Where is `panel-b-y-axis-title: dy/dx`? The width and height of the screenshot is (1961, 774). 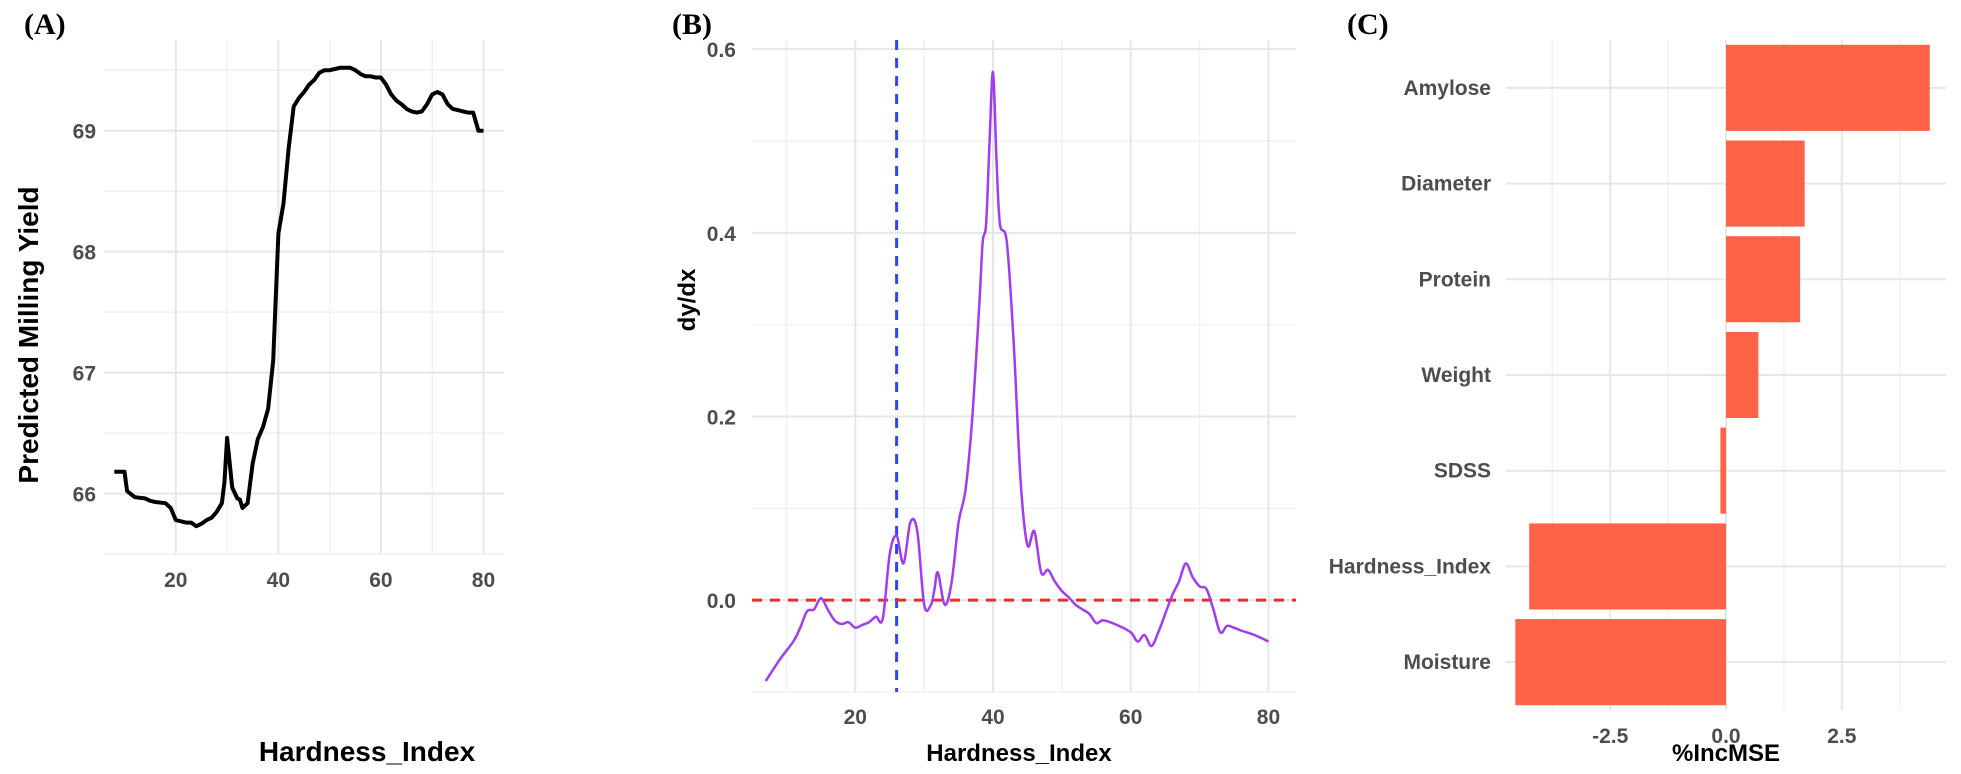
panel-b-y-axis-title: dy/dx is located at coordinates (687, 299).